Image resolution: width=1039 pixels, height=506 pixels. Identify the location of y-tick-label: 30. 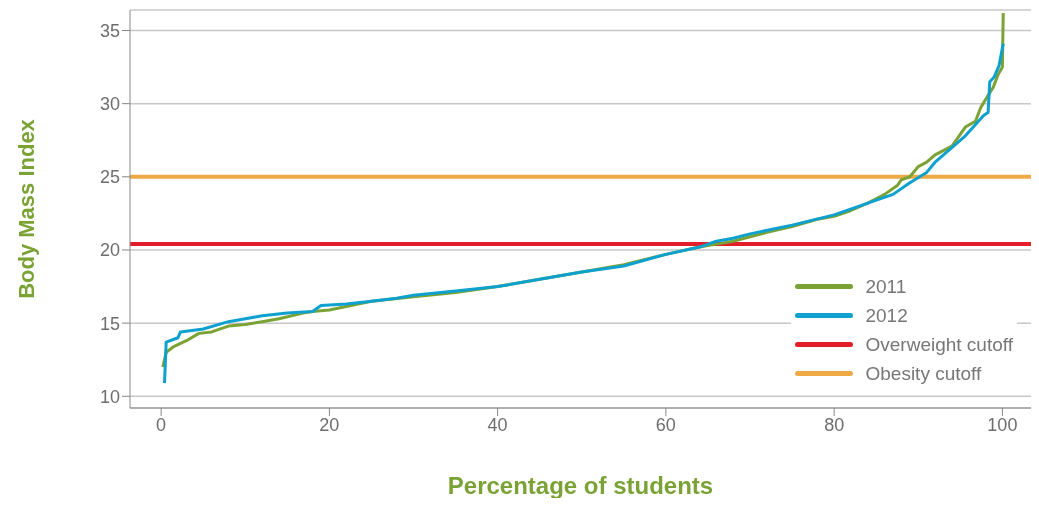
(109, 104).